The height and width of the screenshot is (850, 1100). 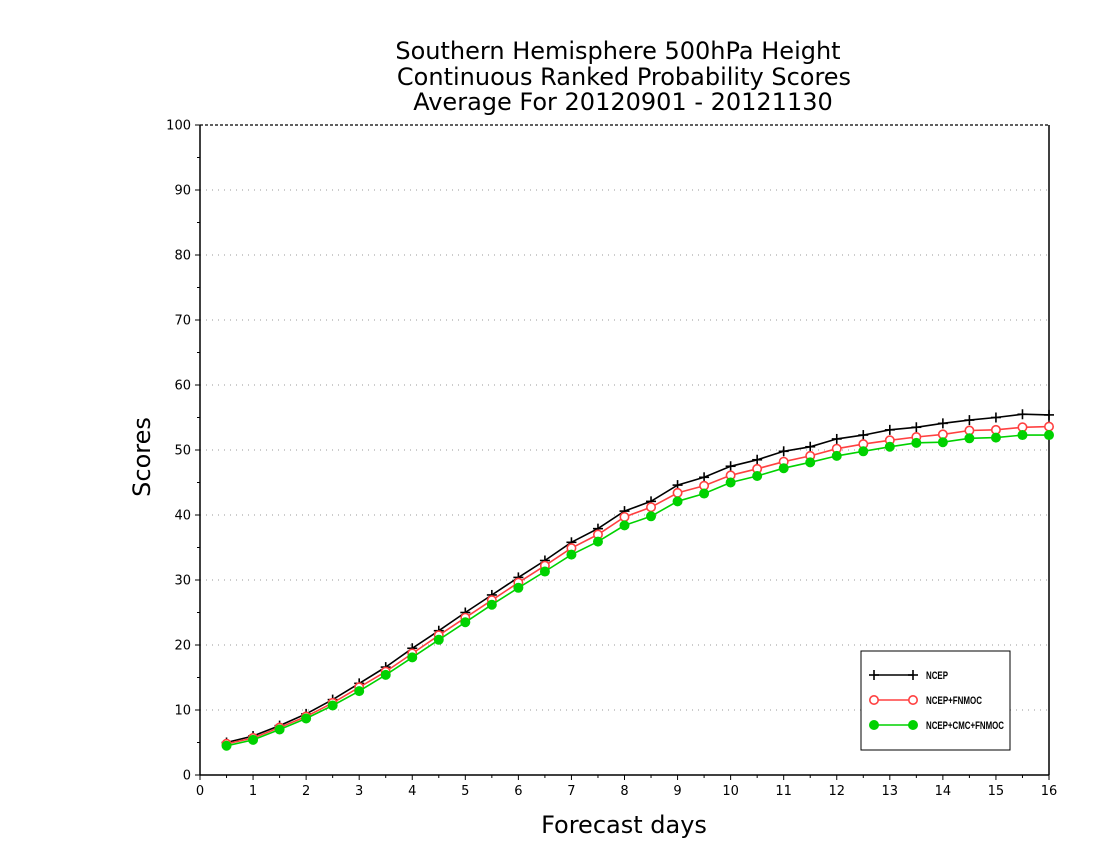 What do you see at coordinates (412, 791) in the screenshot?
I see `x-tick-label-4: 4` at bounding box center [412, 791].